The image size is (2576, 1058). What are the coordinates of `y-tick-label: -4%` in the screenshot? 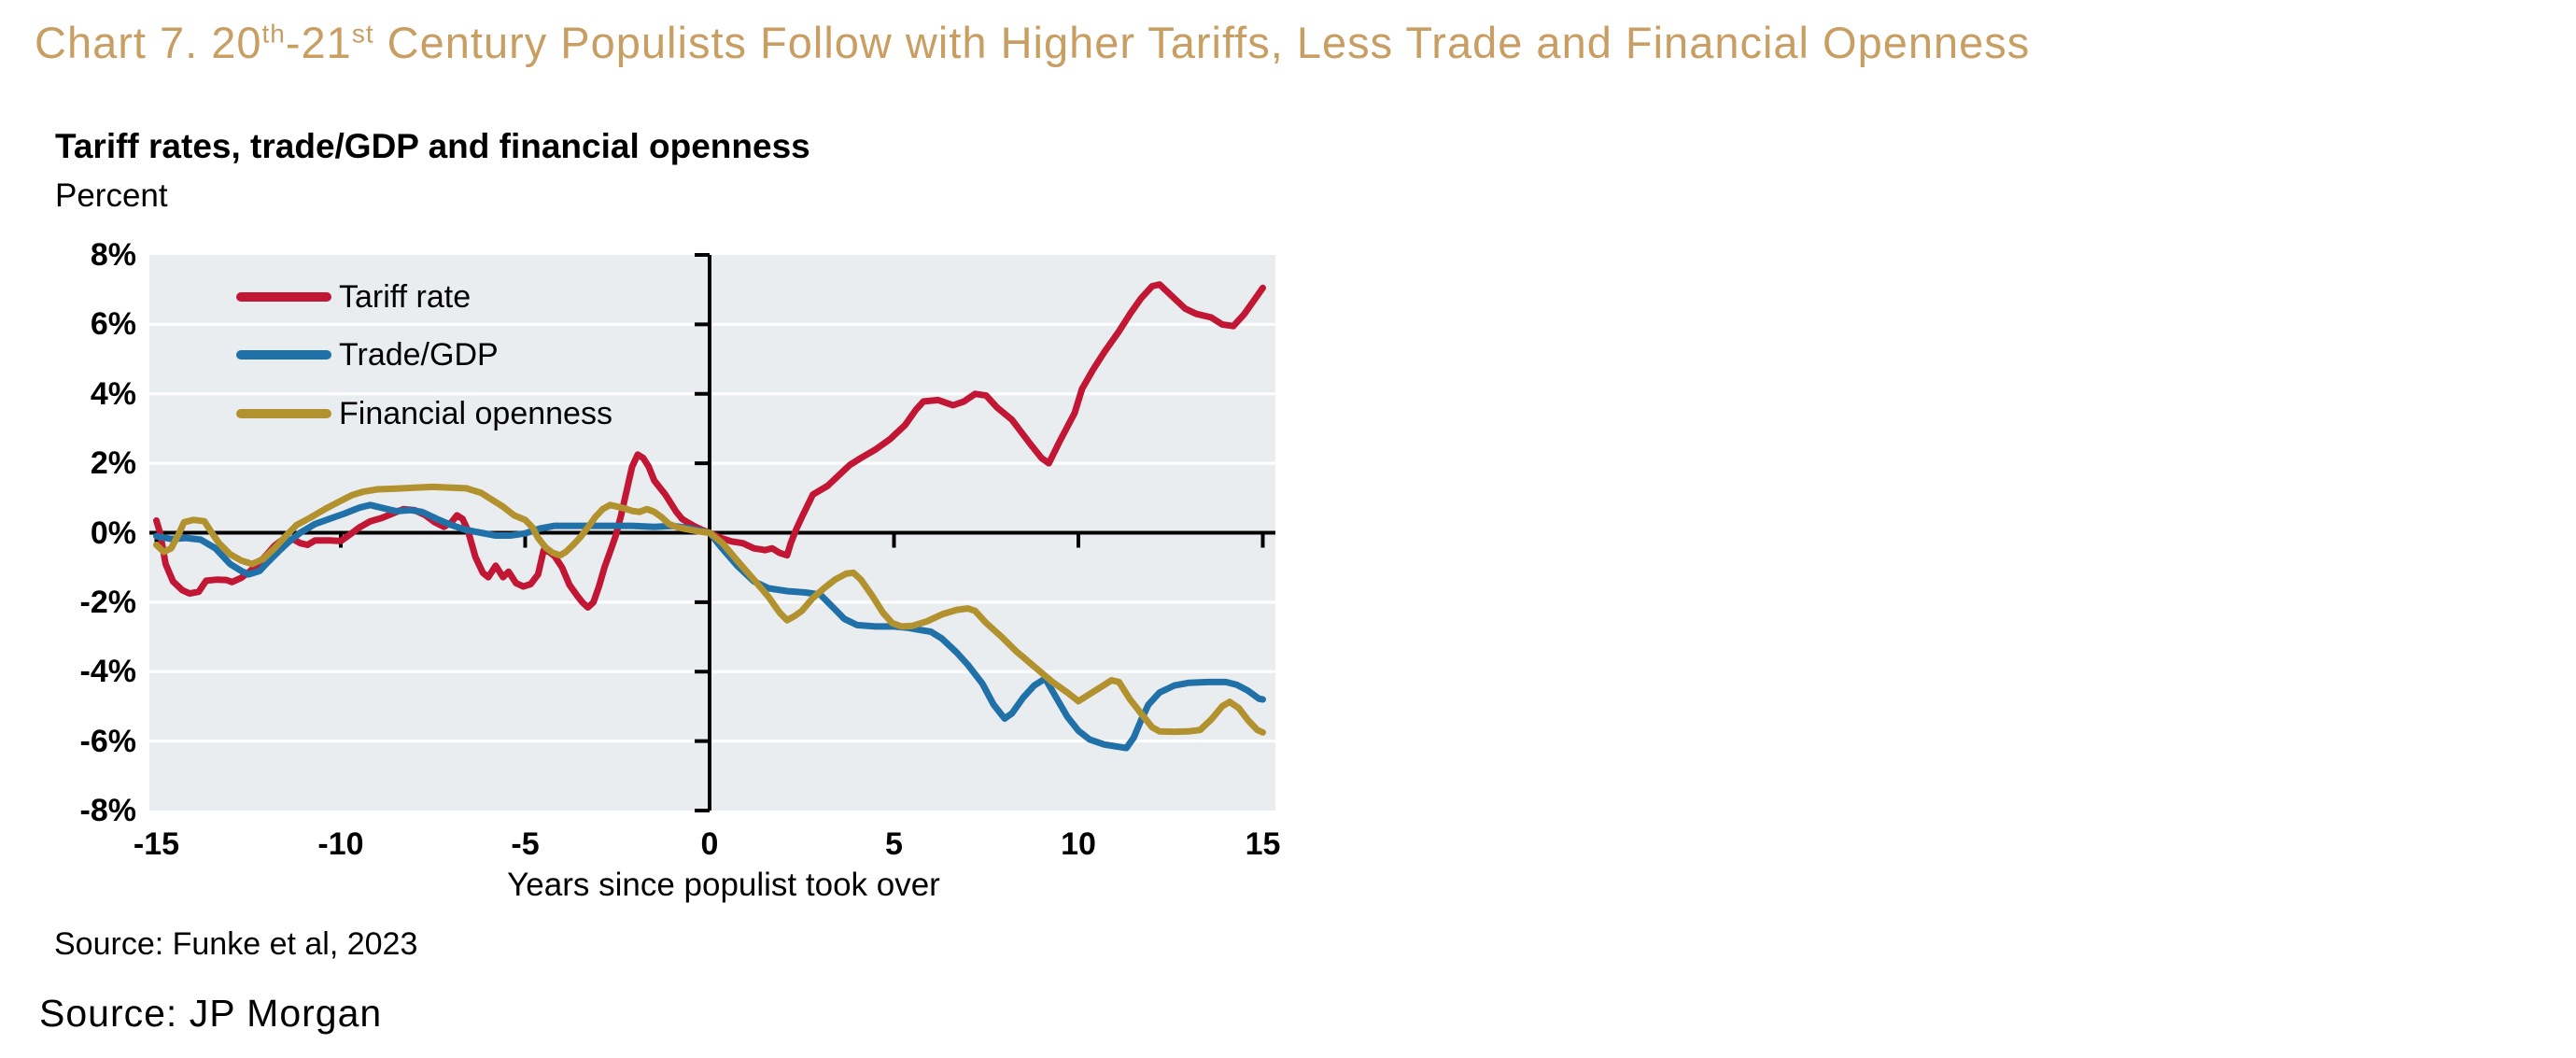 It's located at (108, 672).